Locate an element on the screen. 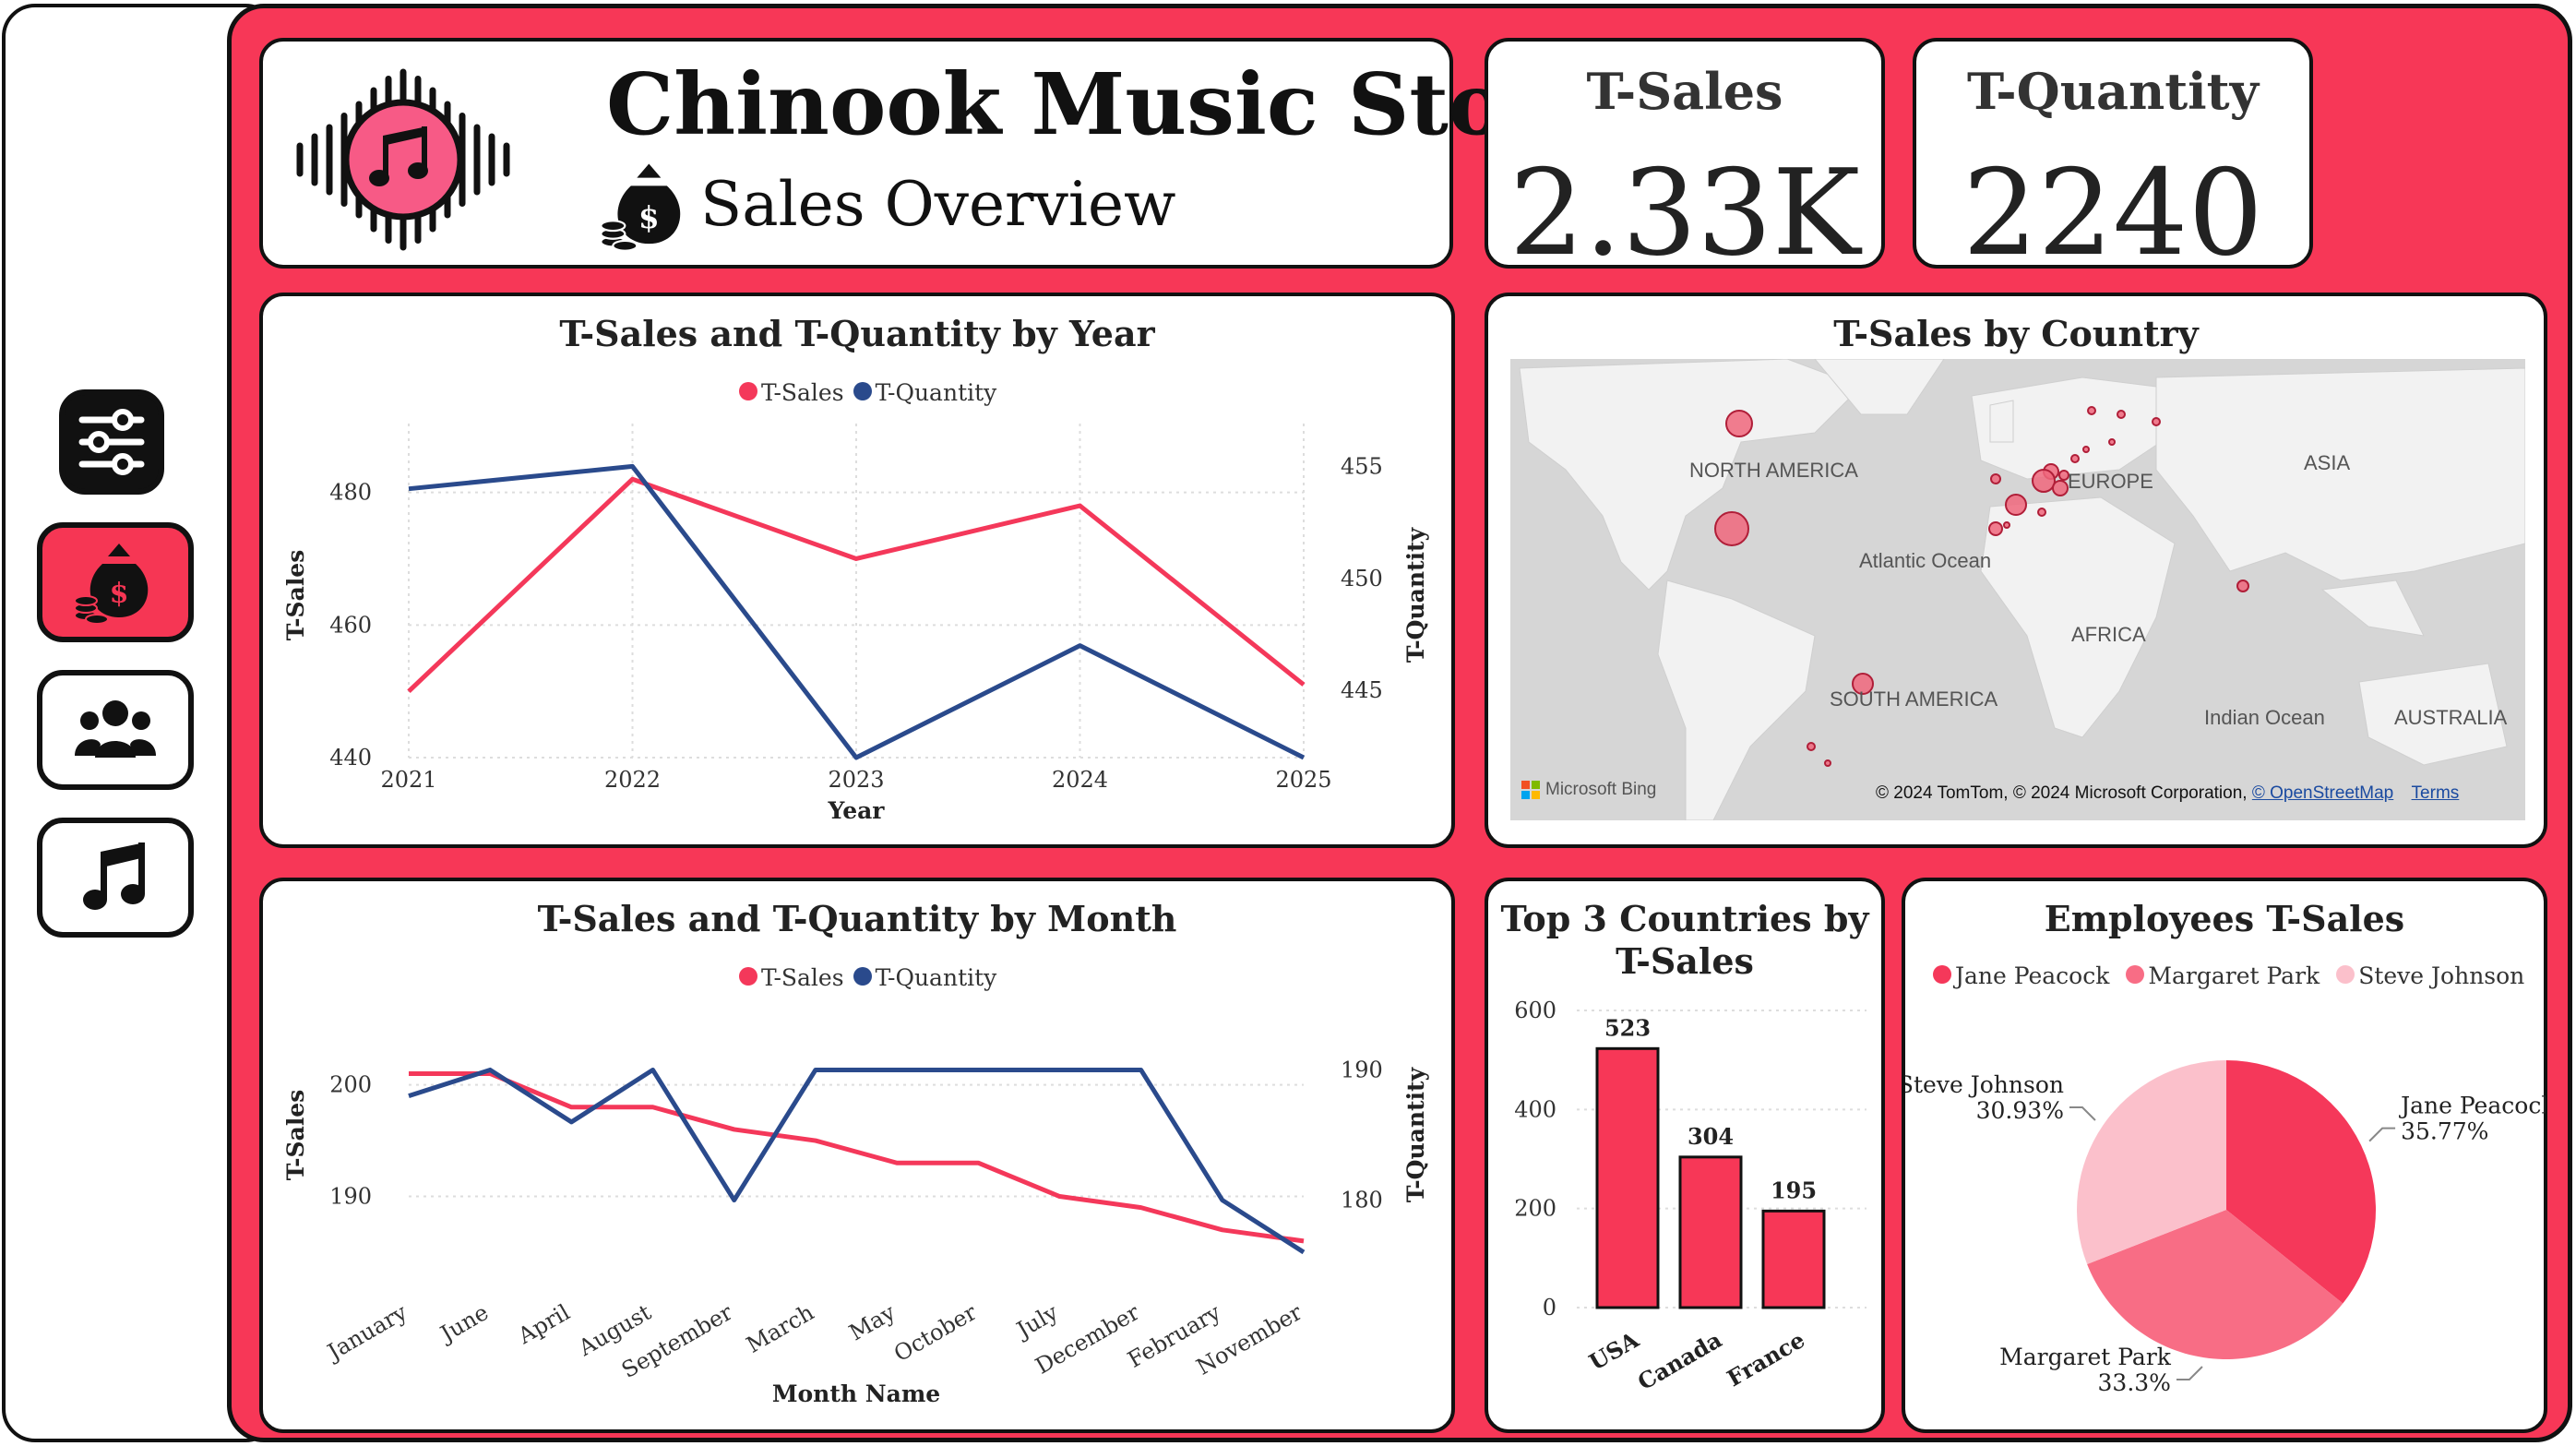 This screenshot has width=2576, height=1446. legend-item: Margaret Park is located at coordinates (2223, 975).